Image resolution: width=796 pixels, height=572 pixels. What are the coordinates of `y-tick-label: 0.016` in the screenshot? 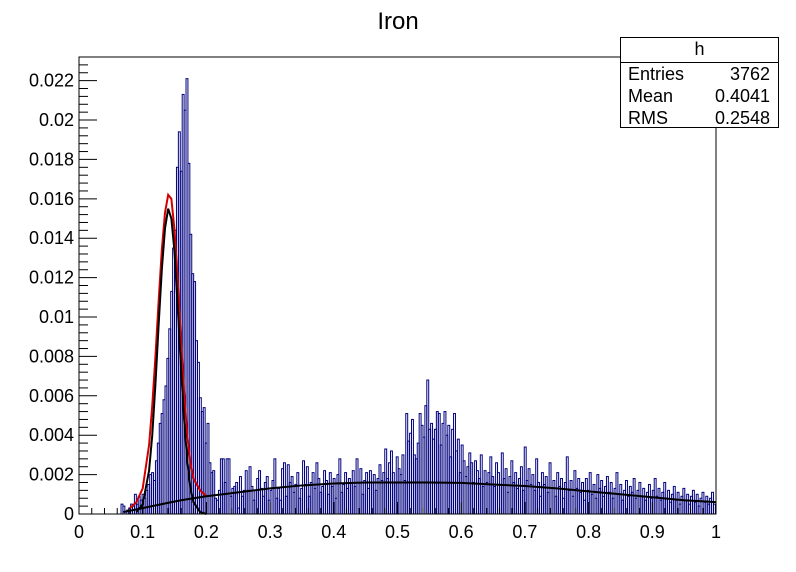 It's located at (51, 199).